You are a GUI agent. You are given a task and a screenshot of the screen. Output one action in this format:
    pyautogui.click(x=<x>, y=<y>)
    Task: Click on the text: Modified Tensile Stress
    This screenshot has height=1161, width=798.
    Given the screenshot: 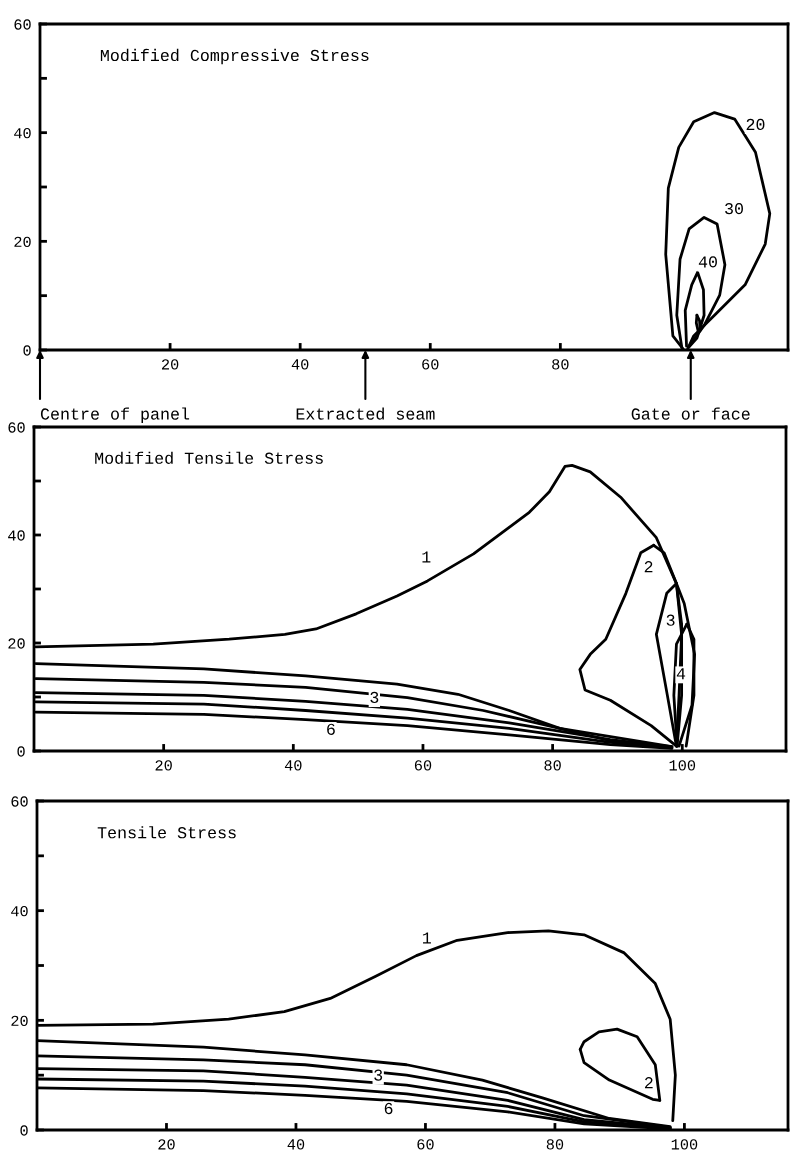 What is the action you would take?
    pyautogui.click(x=209, y=457)
    